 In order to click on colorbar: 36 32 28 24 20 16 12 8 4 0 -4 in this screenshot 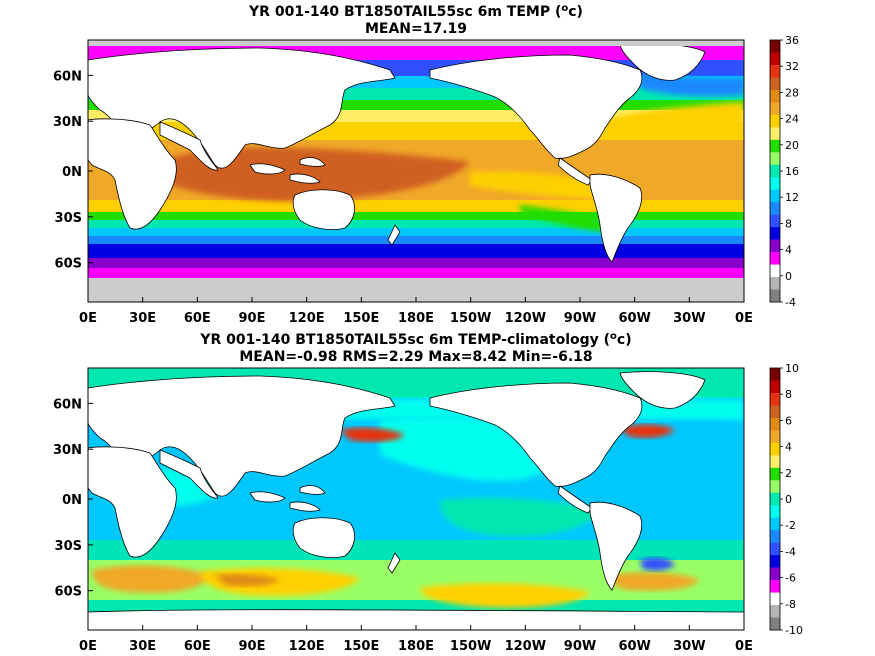, I will do `click(784, 171)`.